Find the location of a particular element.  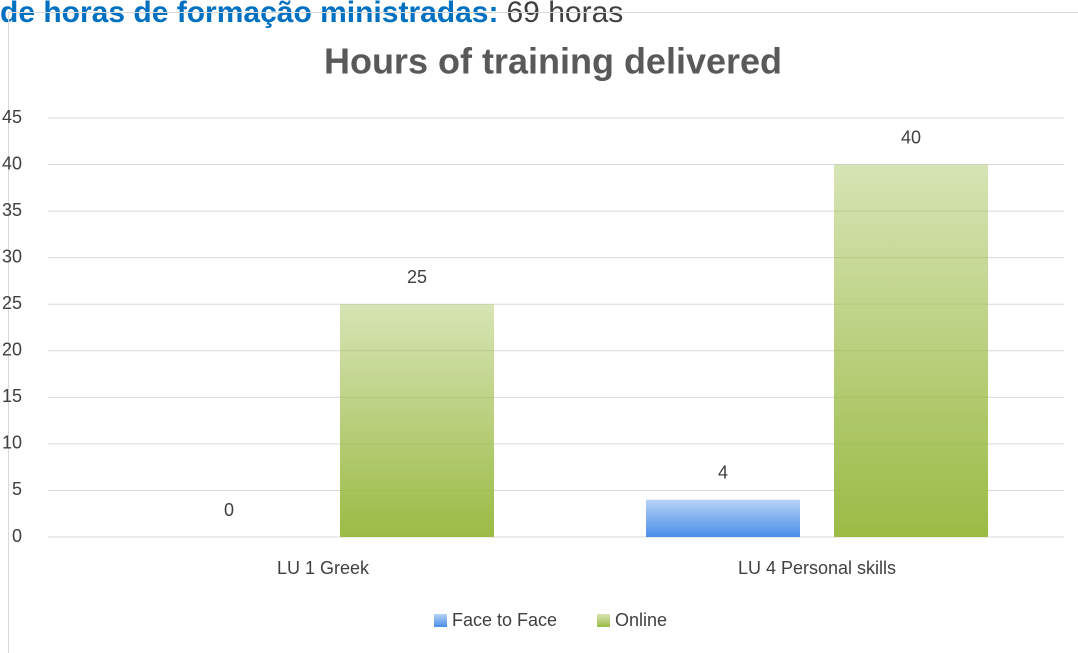

y-tick-label: 40 is located at coordinates (12, 163).